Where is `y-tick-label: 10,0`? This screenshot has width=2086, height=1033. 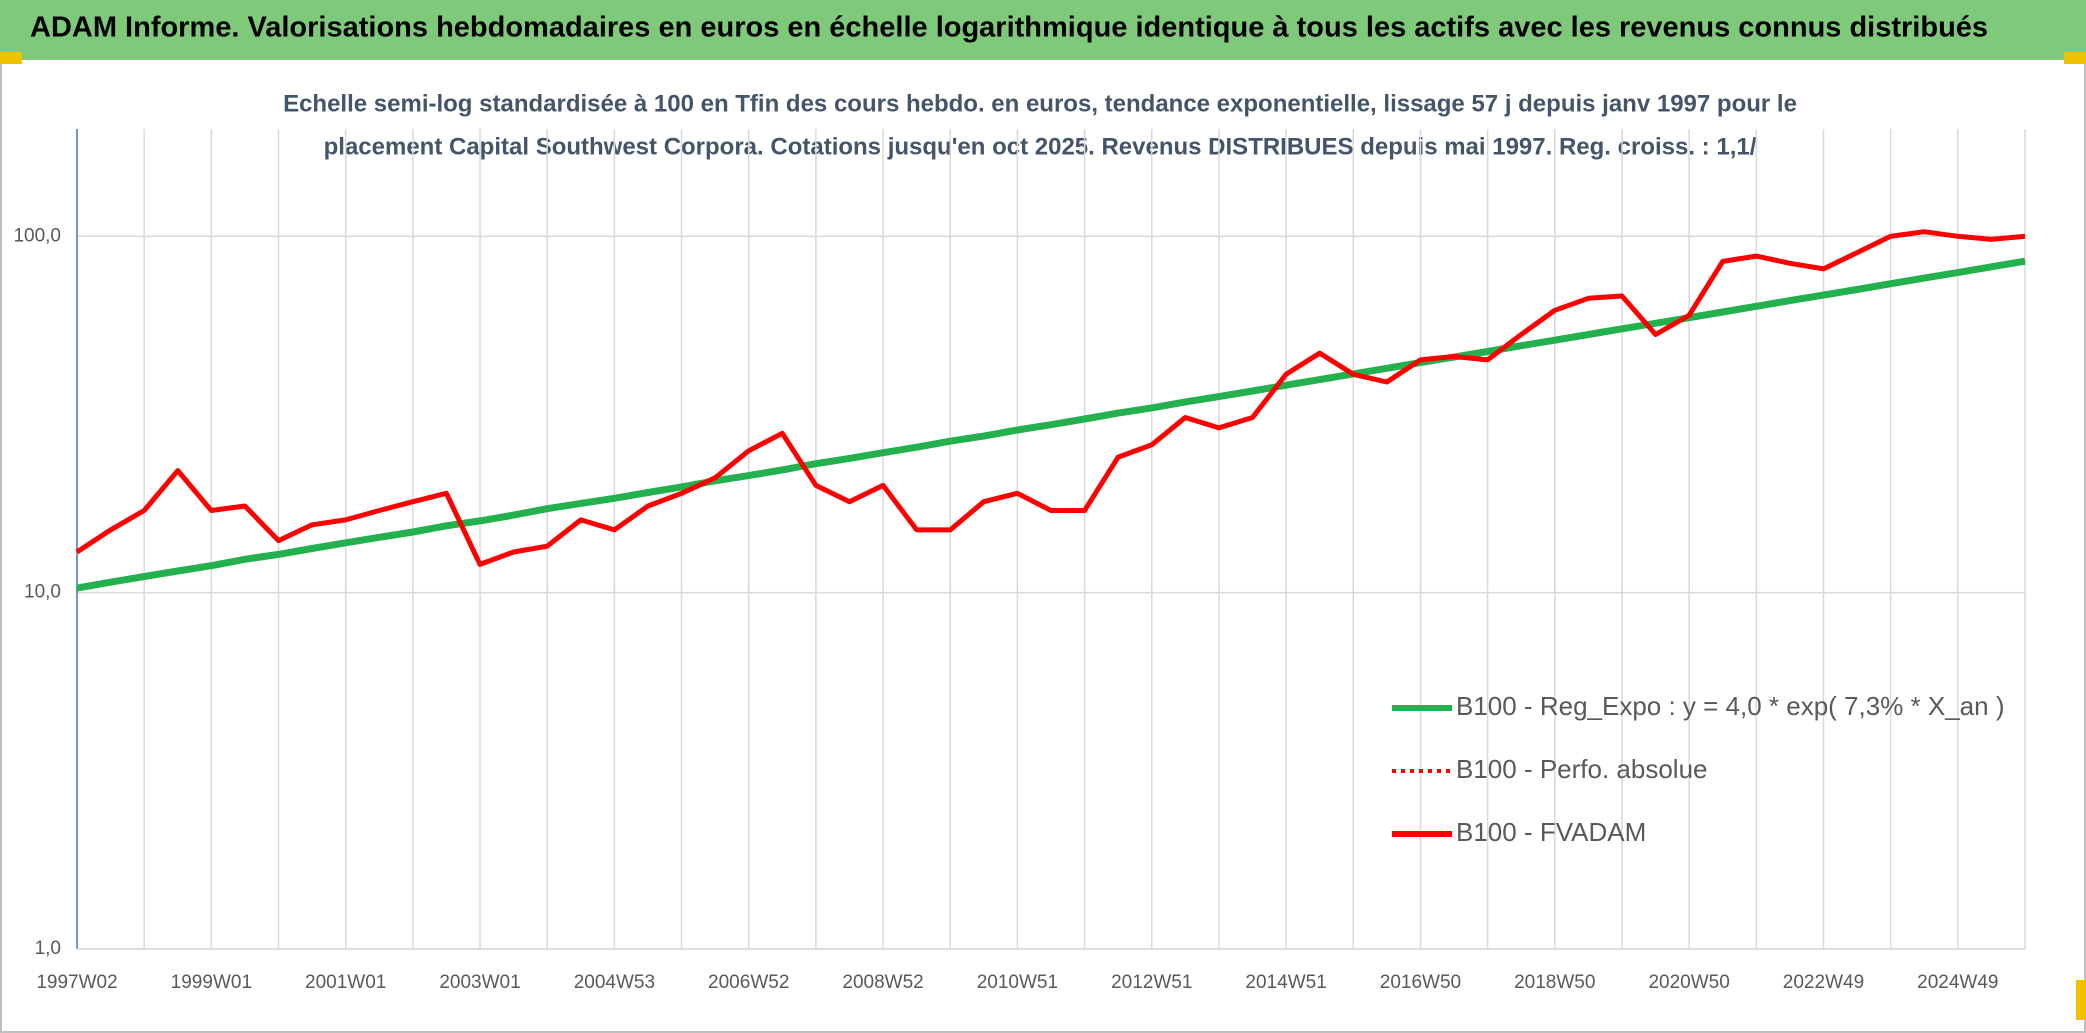 y-tick-label: 10,0 is located at coordinates (42, 592).